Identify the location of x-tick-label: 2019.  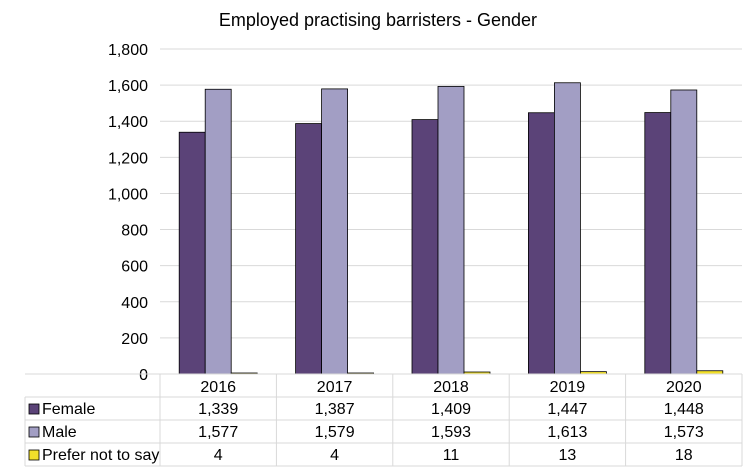
(568, 387).